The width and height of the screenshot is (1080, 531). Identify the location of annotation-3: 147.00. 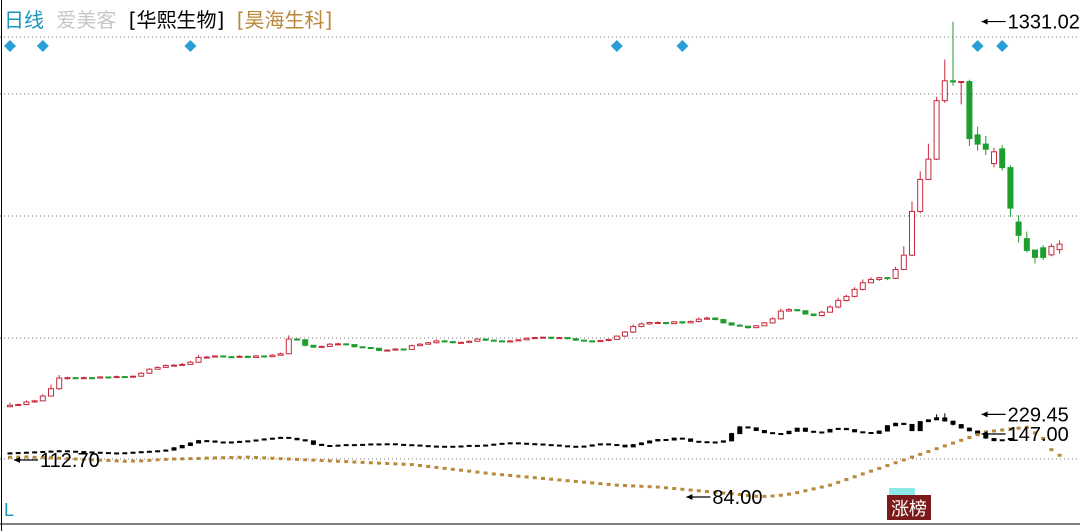
(1025, 435).